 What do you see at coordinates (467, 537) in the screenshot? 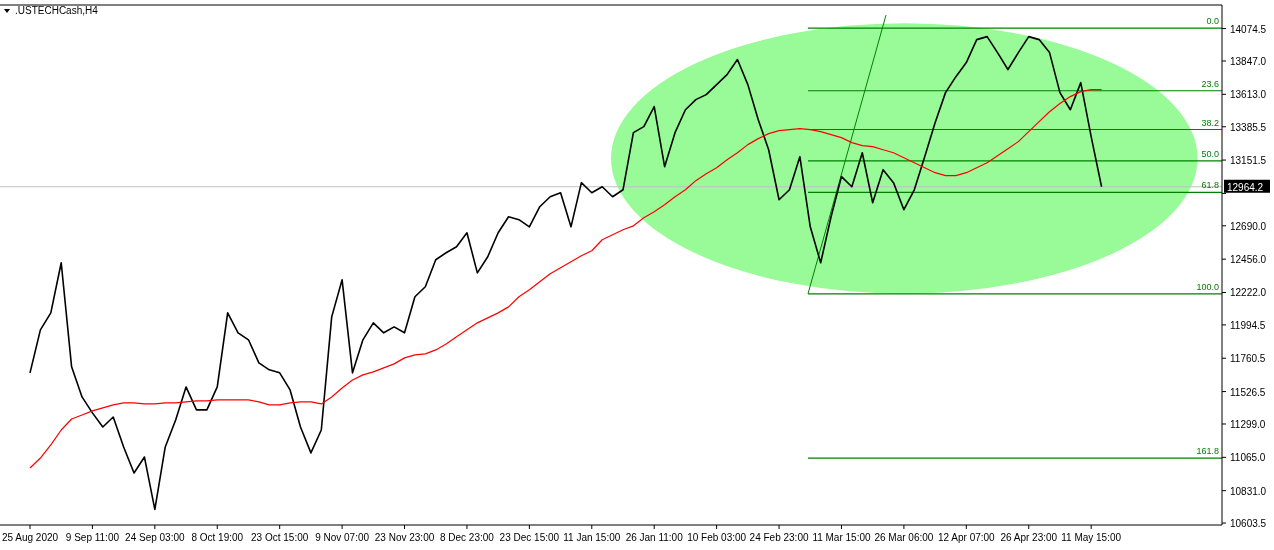
I see `x-tick-label: 8 Dec 23:00` at bounding box center [467, 537].